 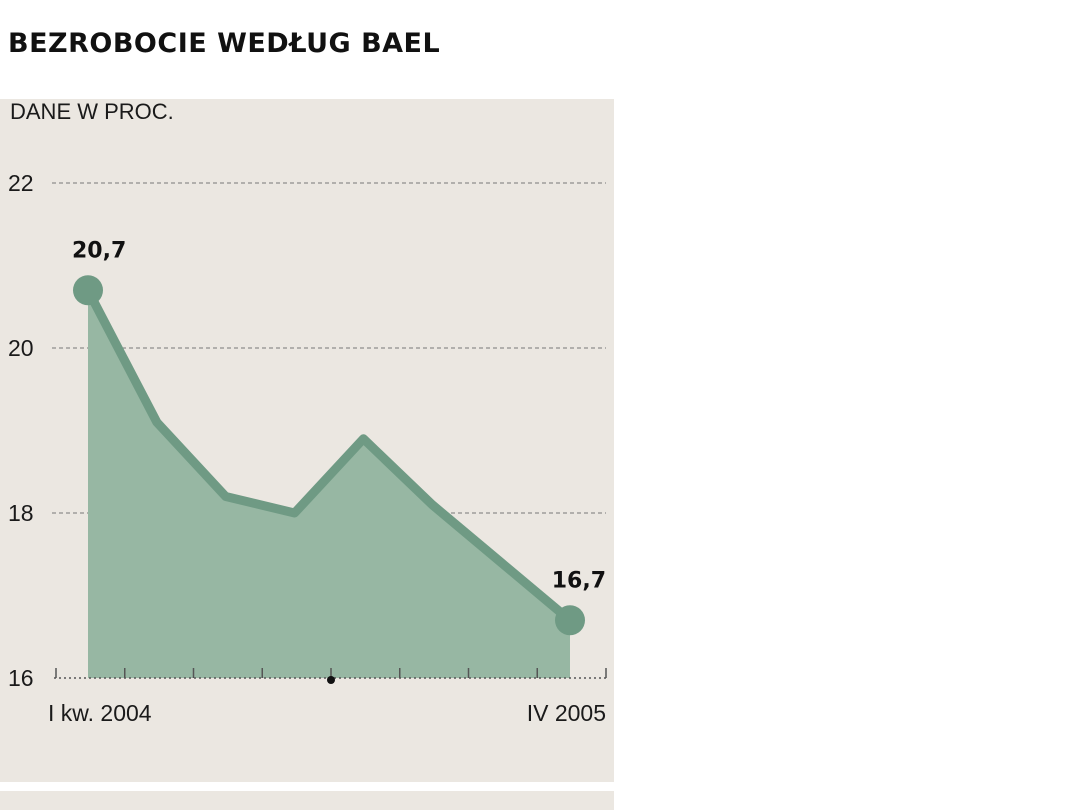 What do you see at coordinates (331, 680) in the screenshot?
I see `axis-midpoint-dot` at bounding box center [331, 680].